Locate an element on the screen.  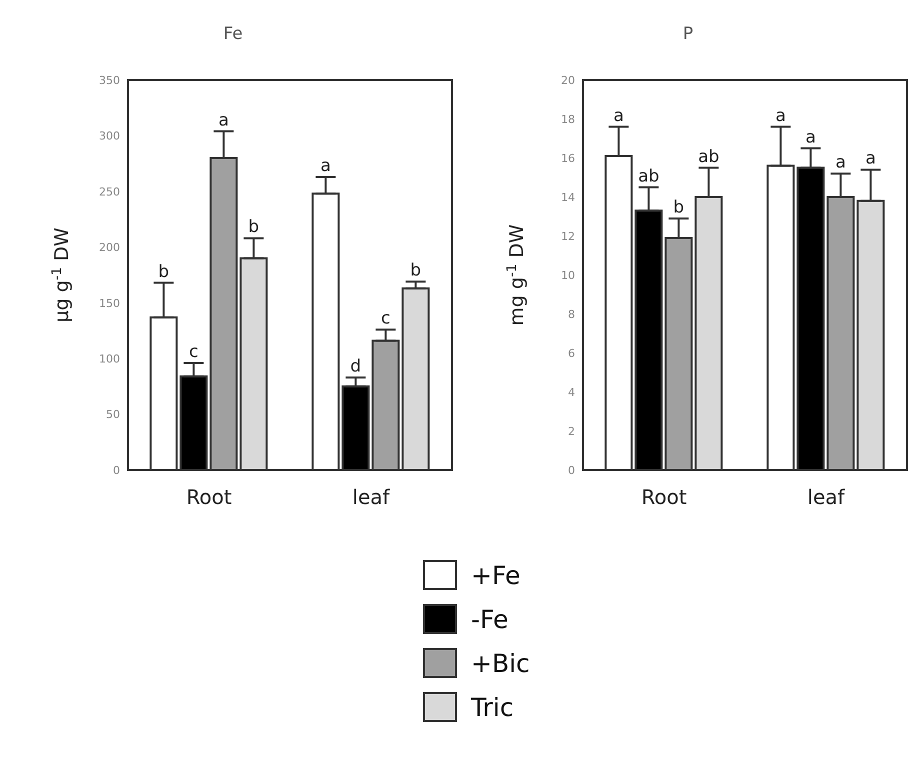
y-tick-label: 150 is located at coordinates (109, 303).